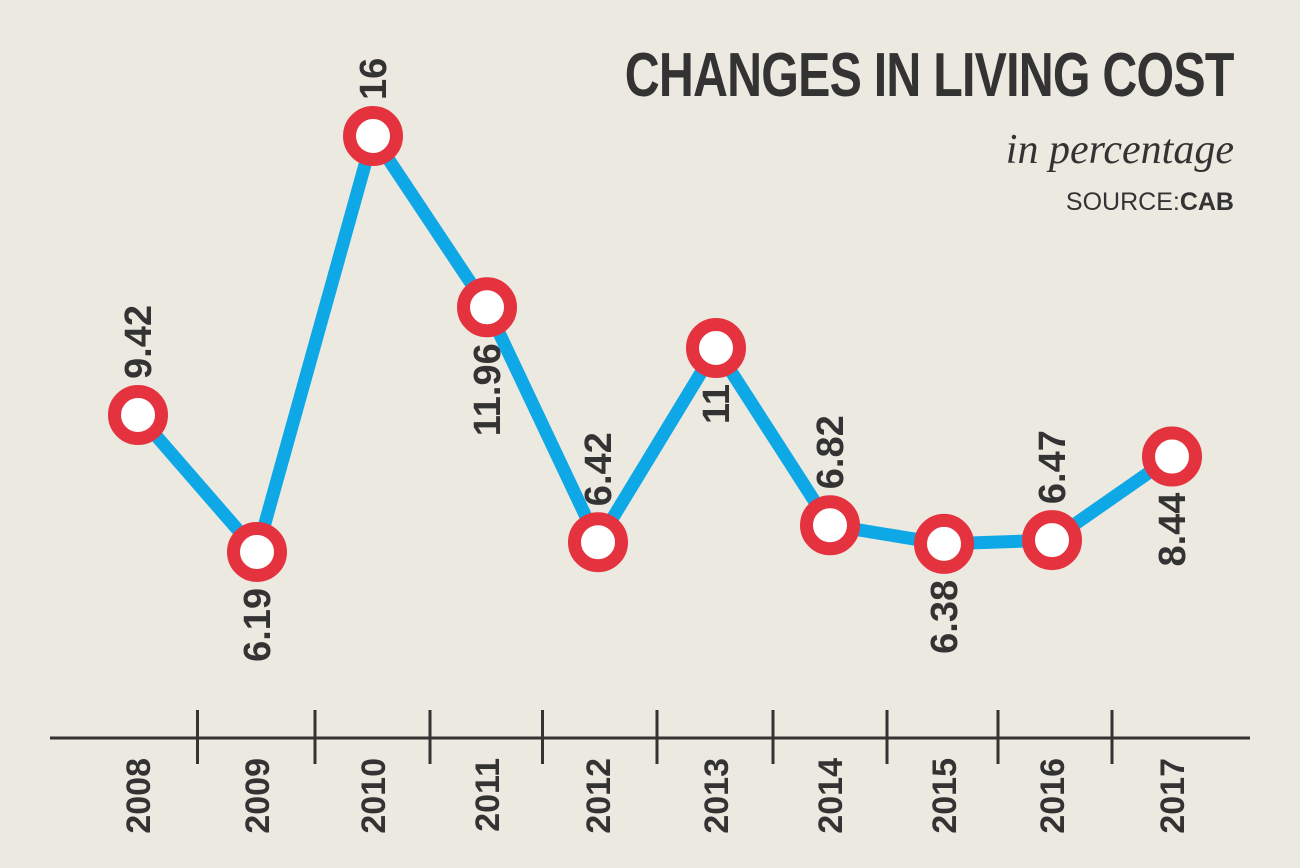  Describe the element at coordinates (488, 389) in the screenshot. I see `data-label: 11.96` at that location.